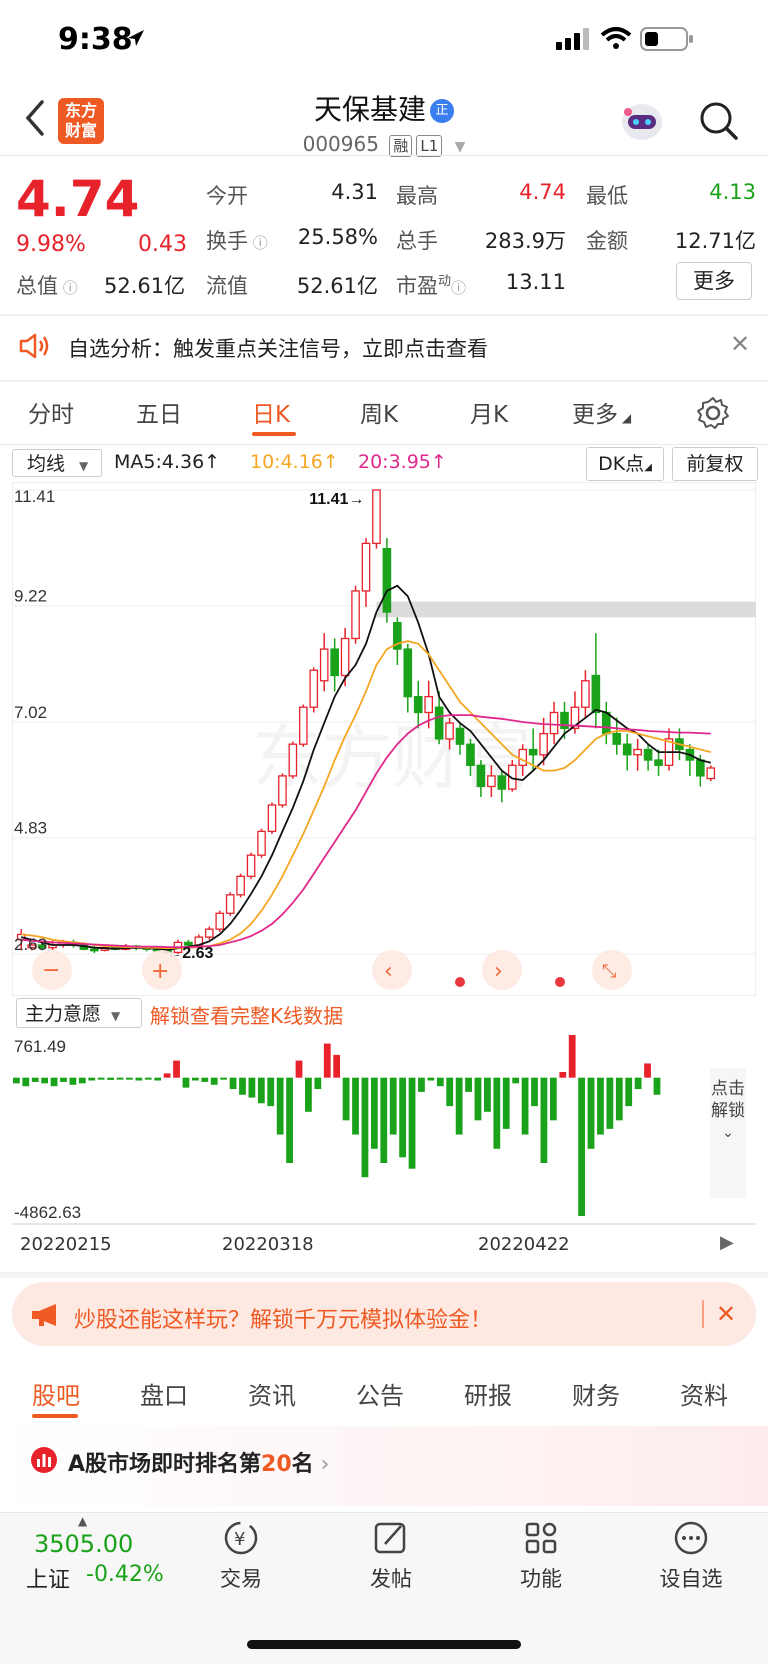 This screenshot has height=1664, width=768. I want to click on bar-chart-icon, so click(44, 1460).